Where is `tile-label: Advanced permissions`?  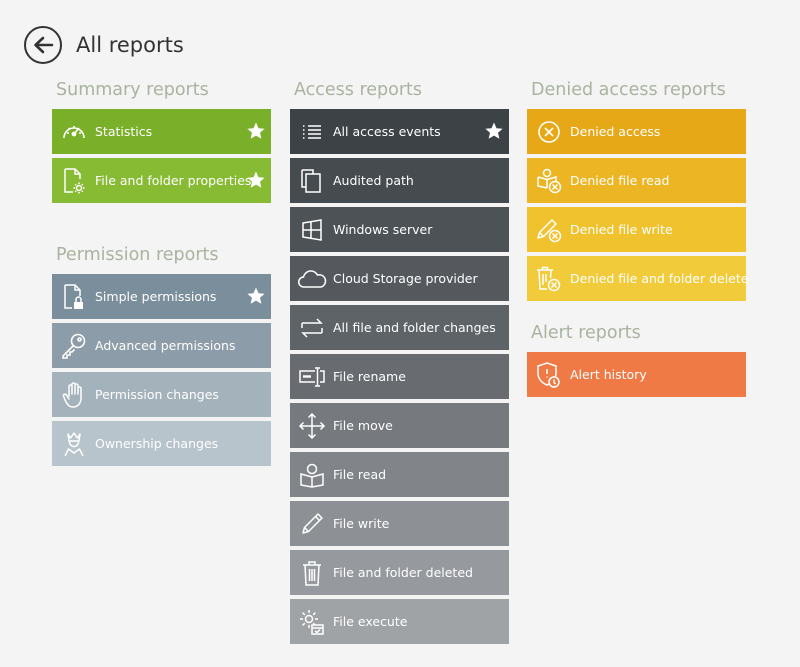
tile-label: Advanced permissions is located at coordinates (165, 345).